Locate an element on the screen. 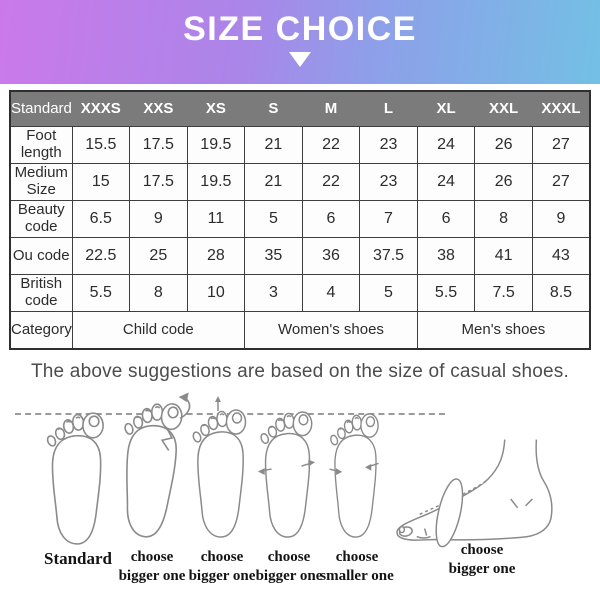 The image size is (600, 600). column-header: XXXS is located at coordinates (101, 108).